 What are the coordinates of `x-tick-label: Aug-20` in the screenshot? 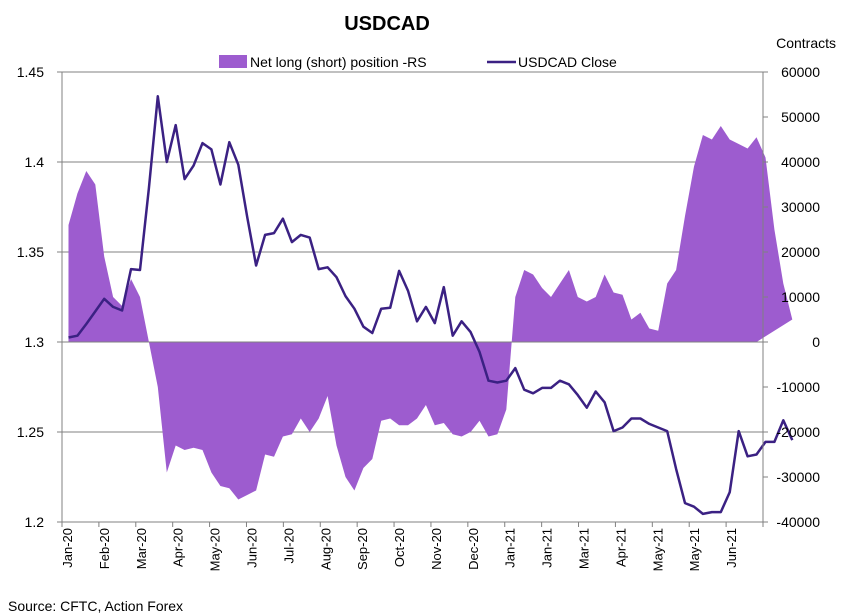 It's located at (325, 549).